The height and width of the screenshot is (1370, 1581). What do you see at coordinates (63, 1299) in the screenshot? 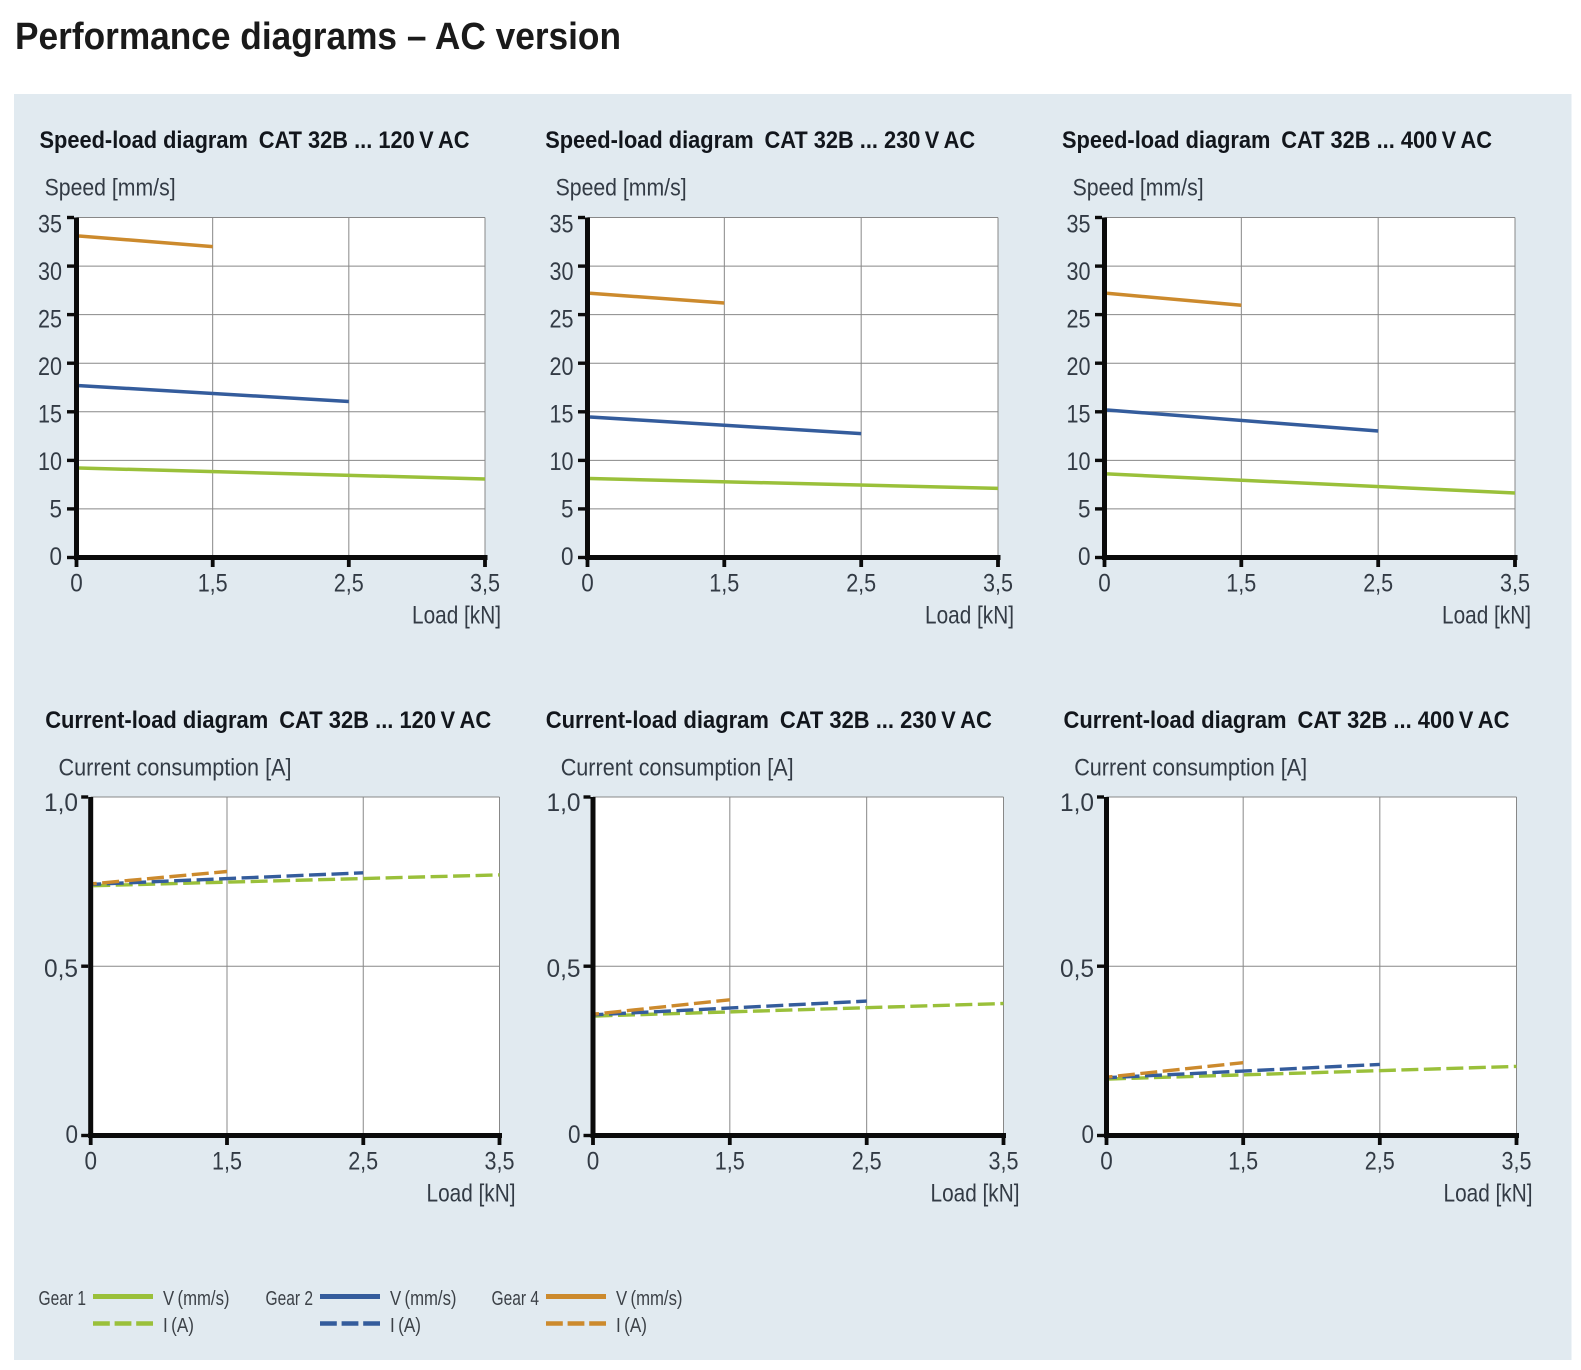
I see `svg-text: Gear 1` at bounding box center [63, 1299].